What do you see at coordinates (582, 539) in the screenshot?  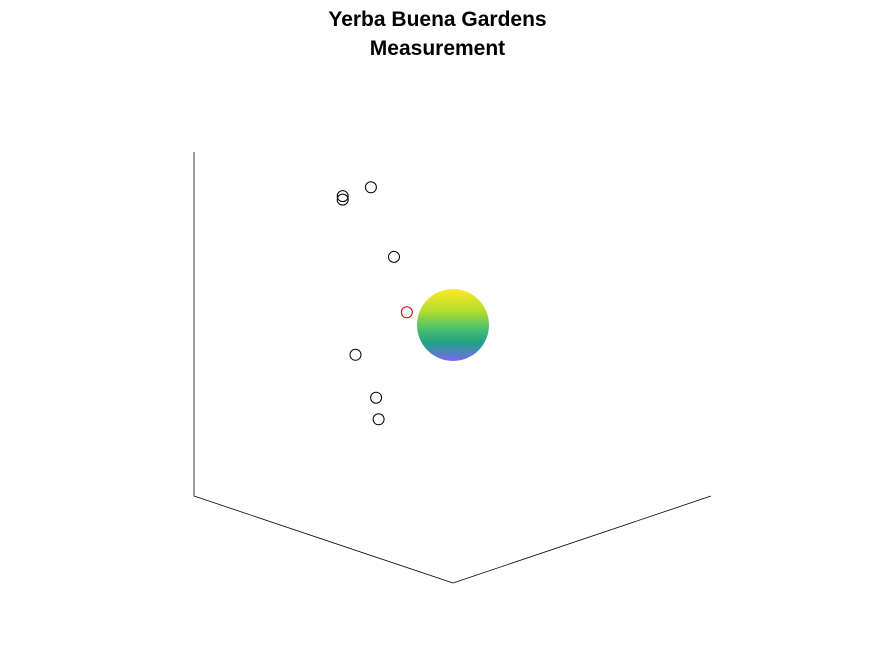 I see `y-axis-line` at bounding box center [582, 539].